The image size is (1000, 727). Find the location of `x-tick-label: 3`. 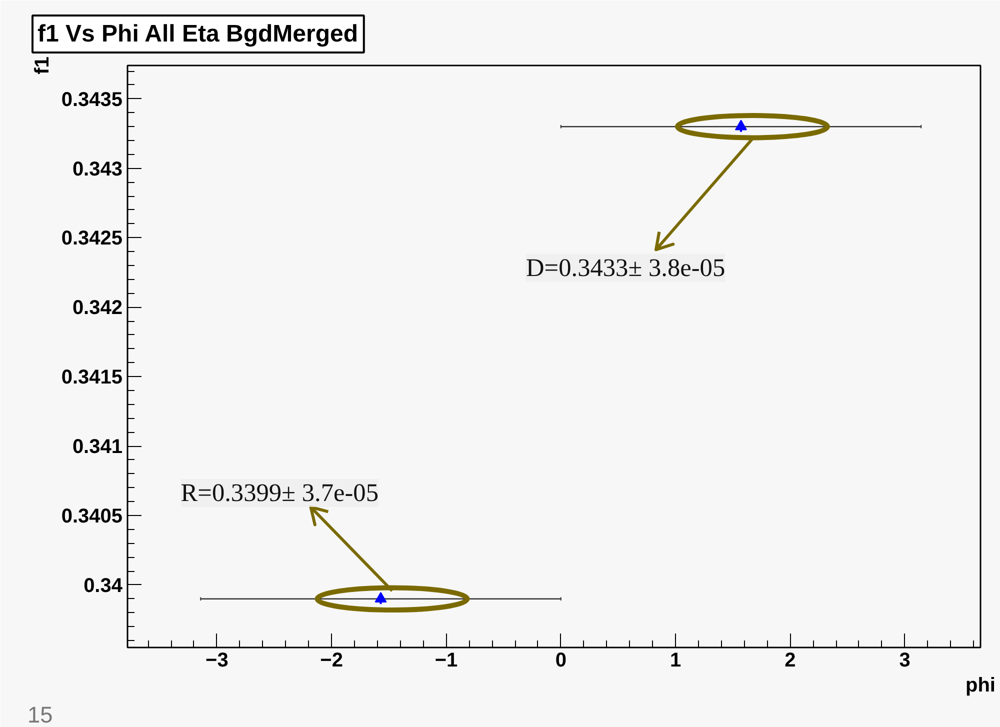

x-tick-label: 3 is located at coordinates (904, 661).